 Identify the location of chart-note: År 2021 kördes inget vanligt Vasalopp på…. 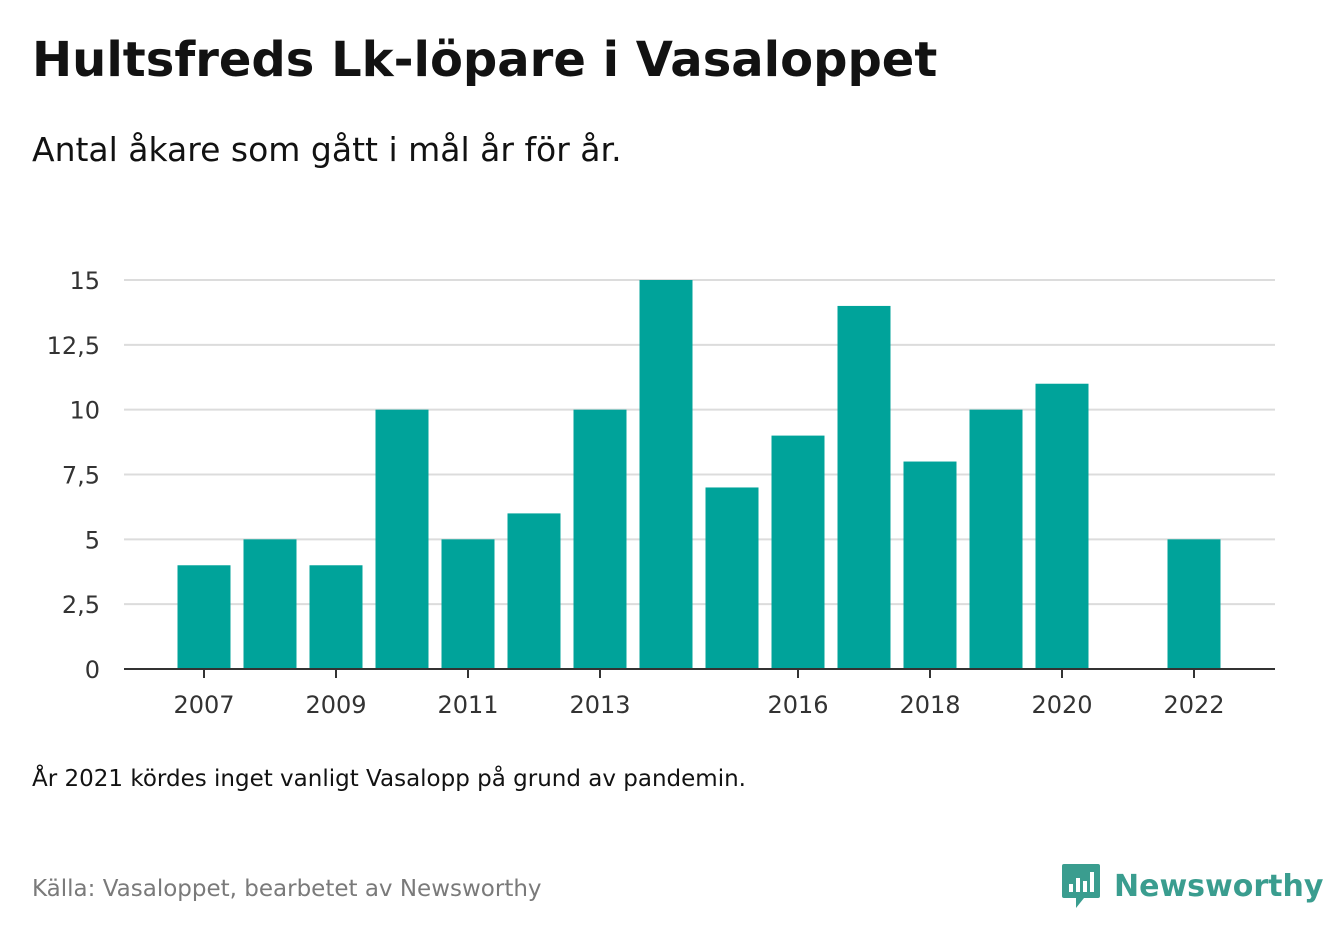
(389, 779).